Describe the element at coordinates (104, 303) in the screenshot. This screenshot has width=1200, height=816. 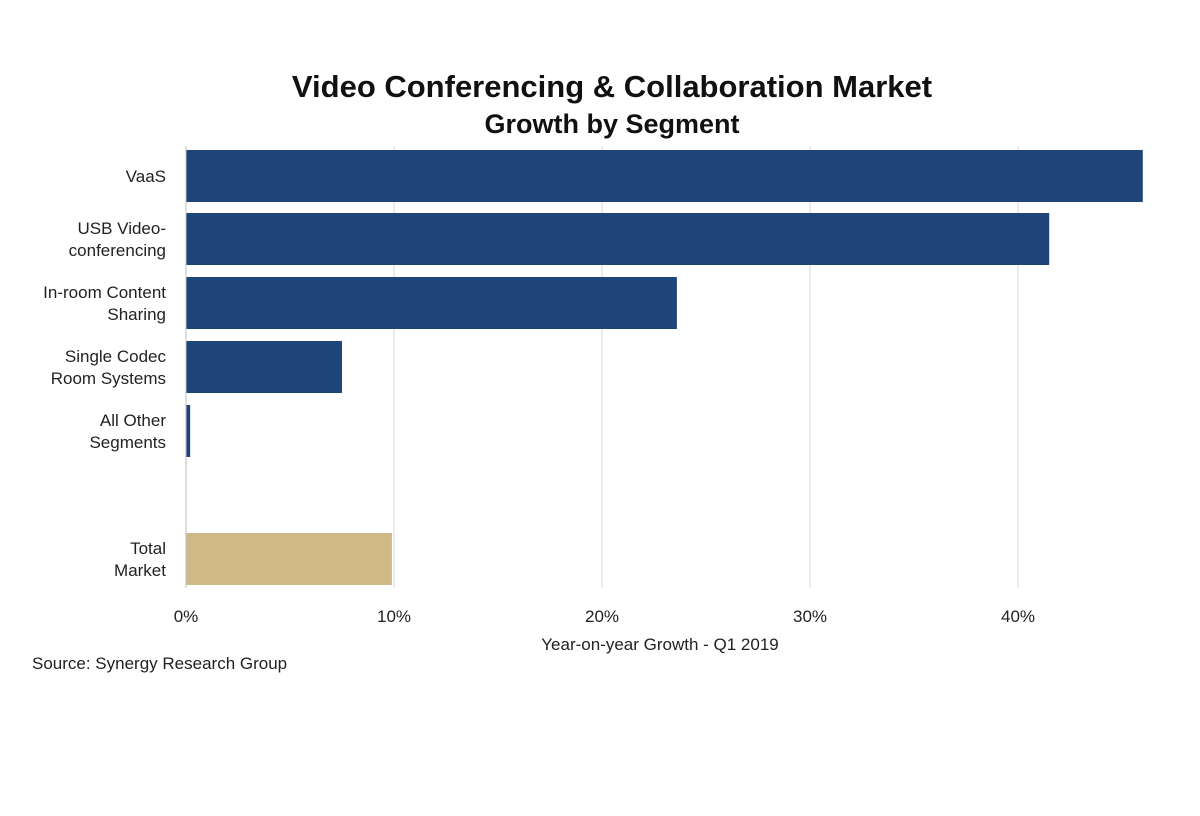
I see `category-label: In-room Content Sharing` at that location.